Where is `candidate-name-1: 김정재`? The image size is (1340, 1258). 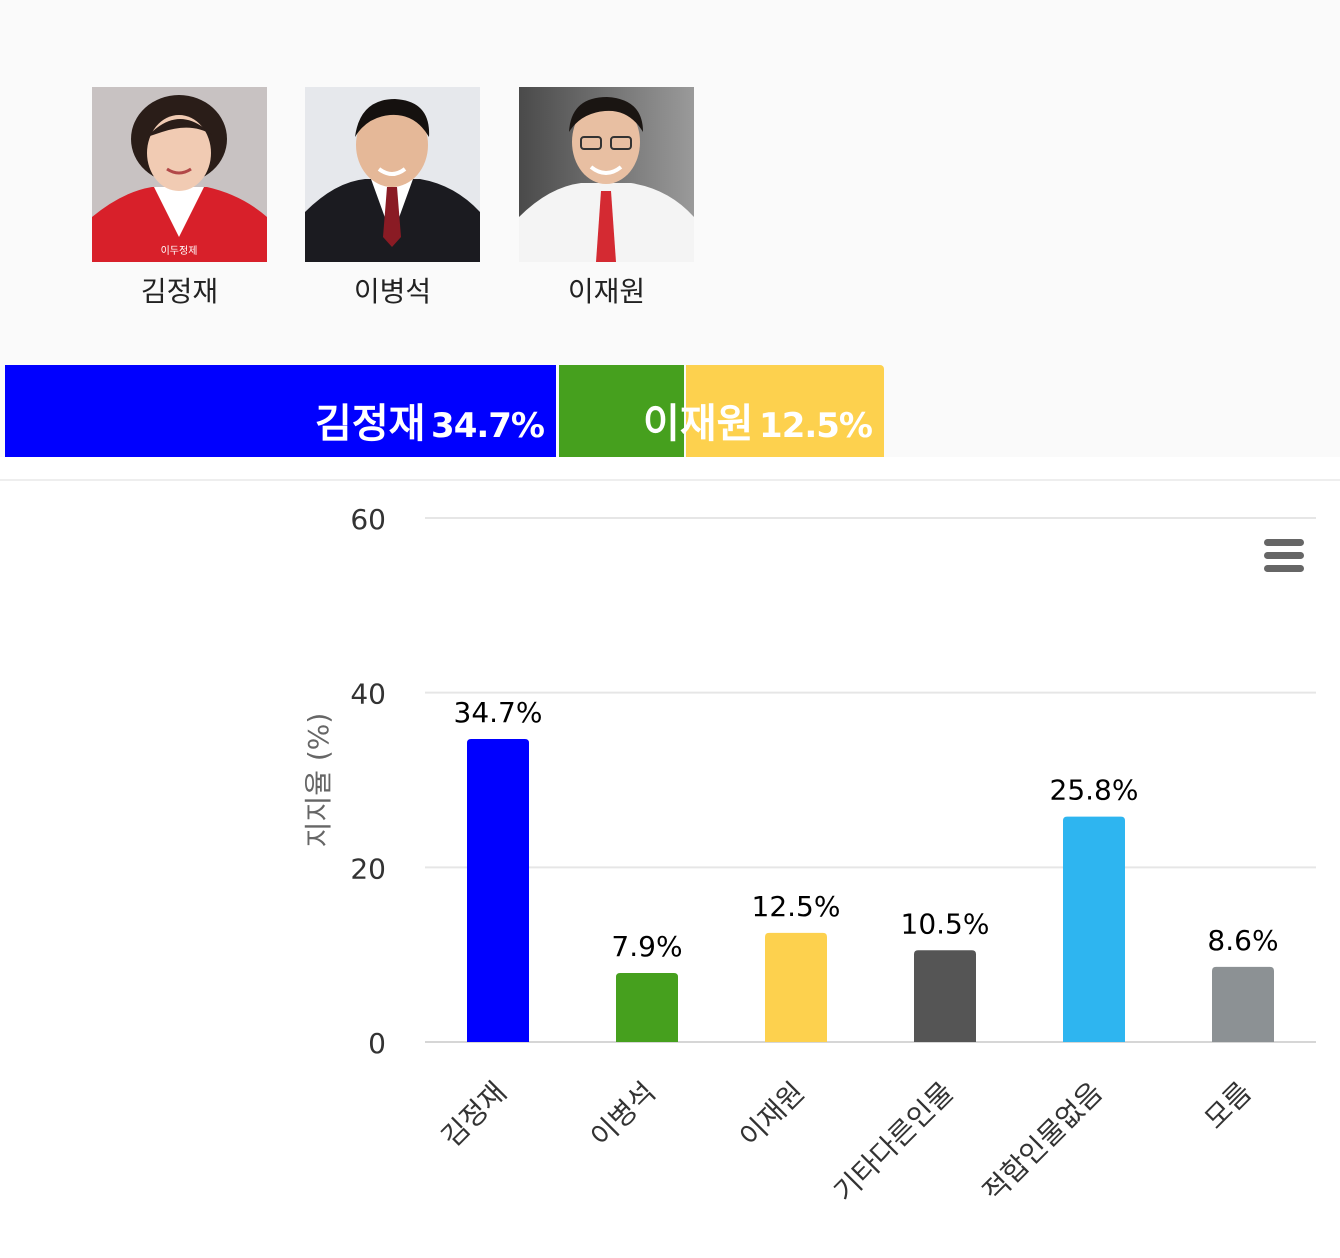 candidate-name-1: 김정재 is located at coordinates (179, 291).